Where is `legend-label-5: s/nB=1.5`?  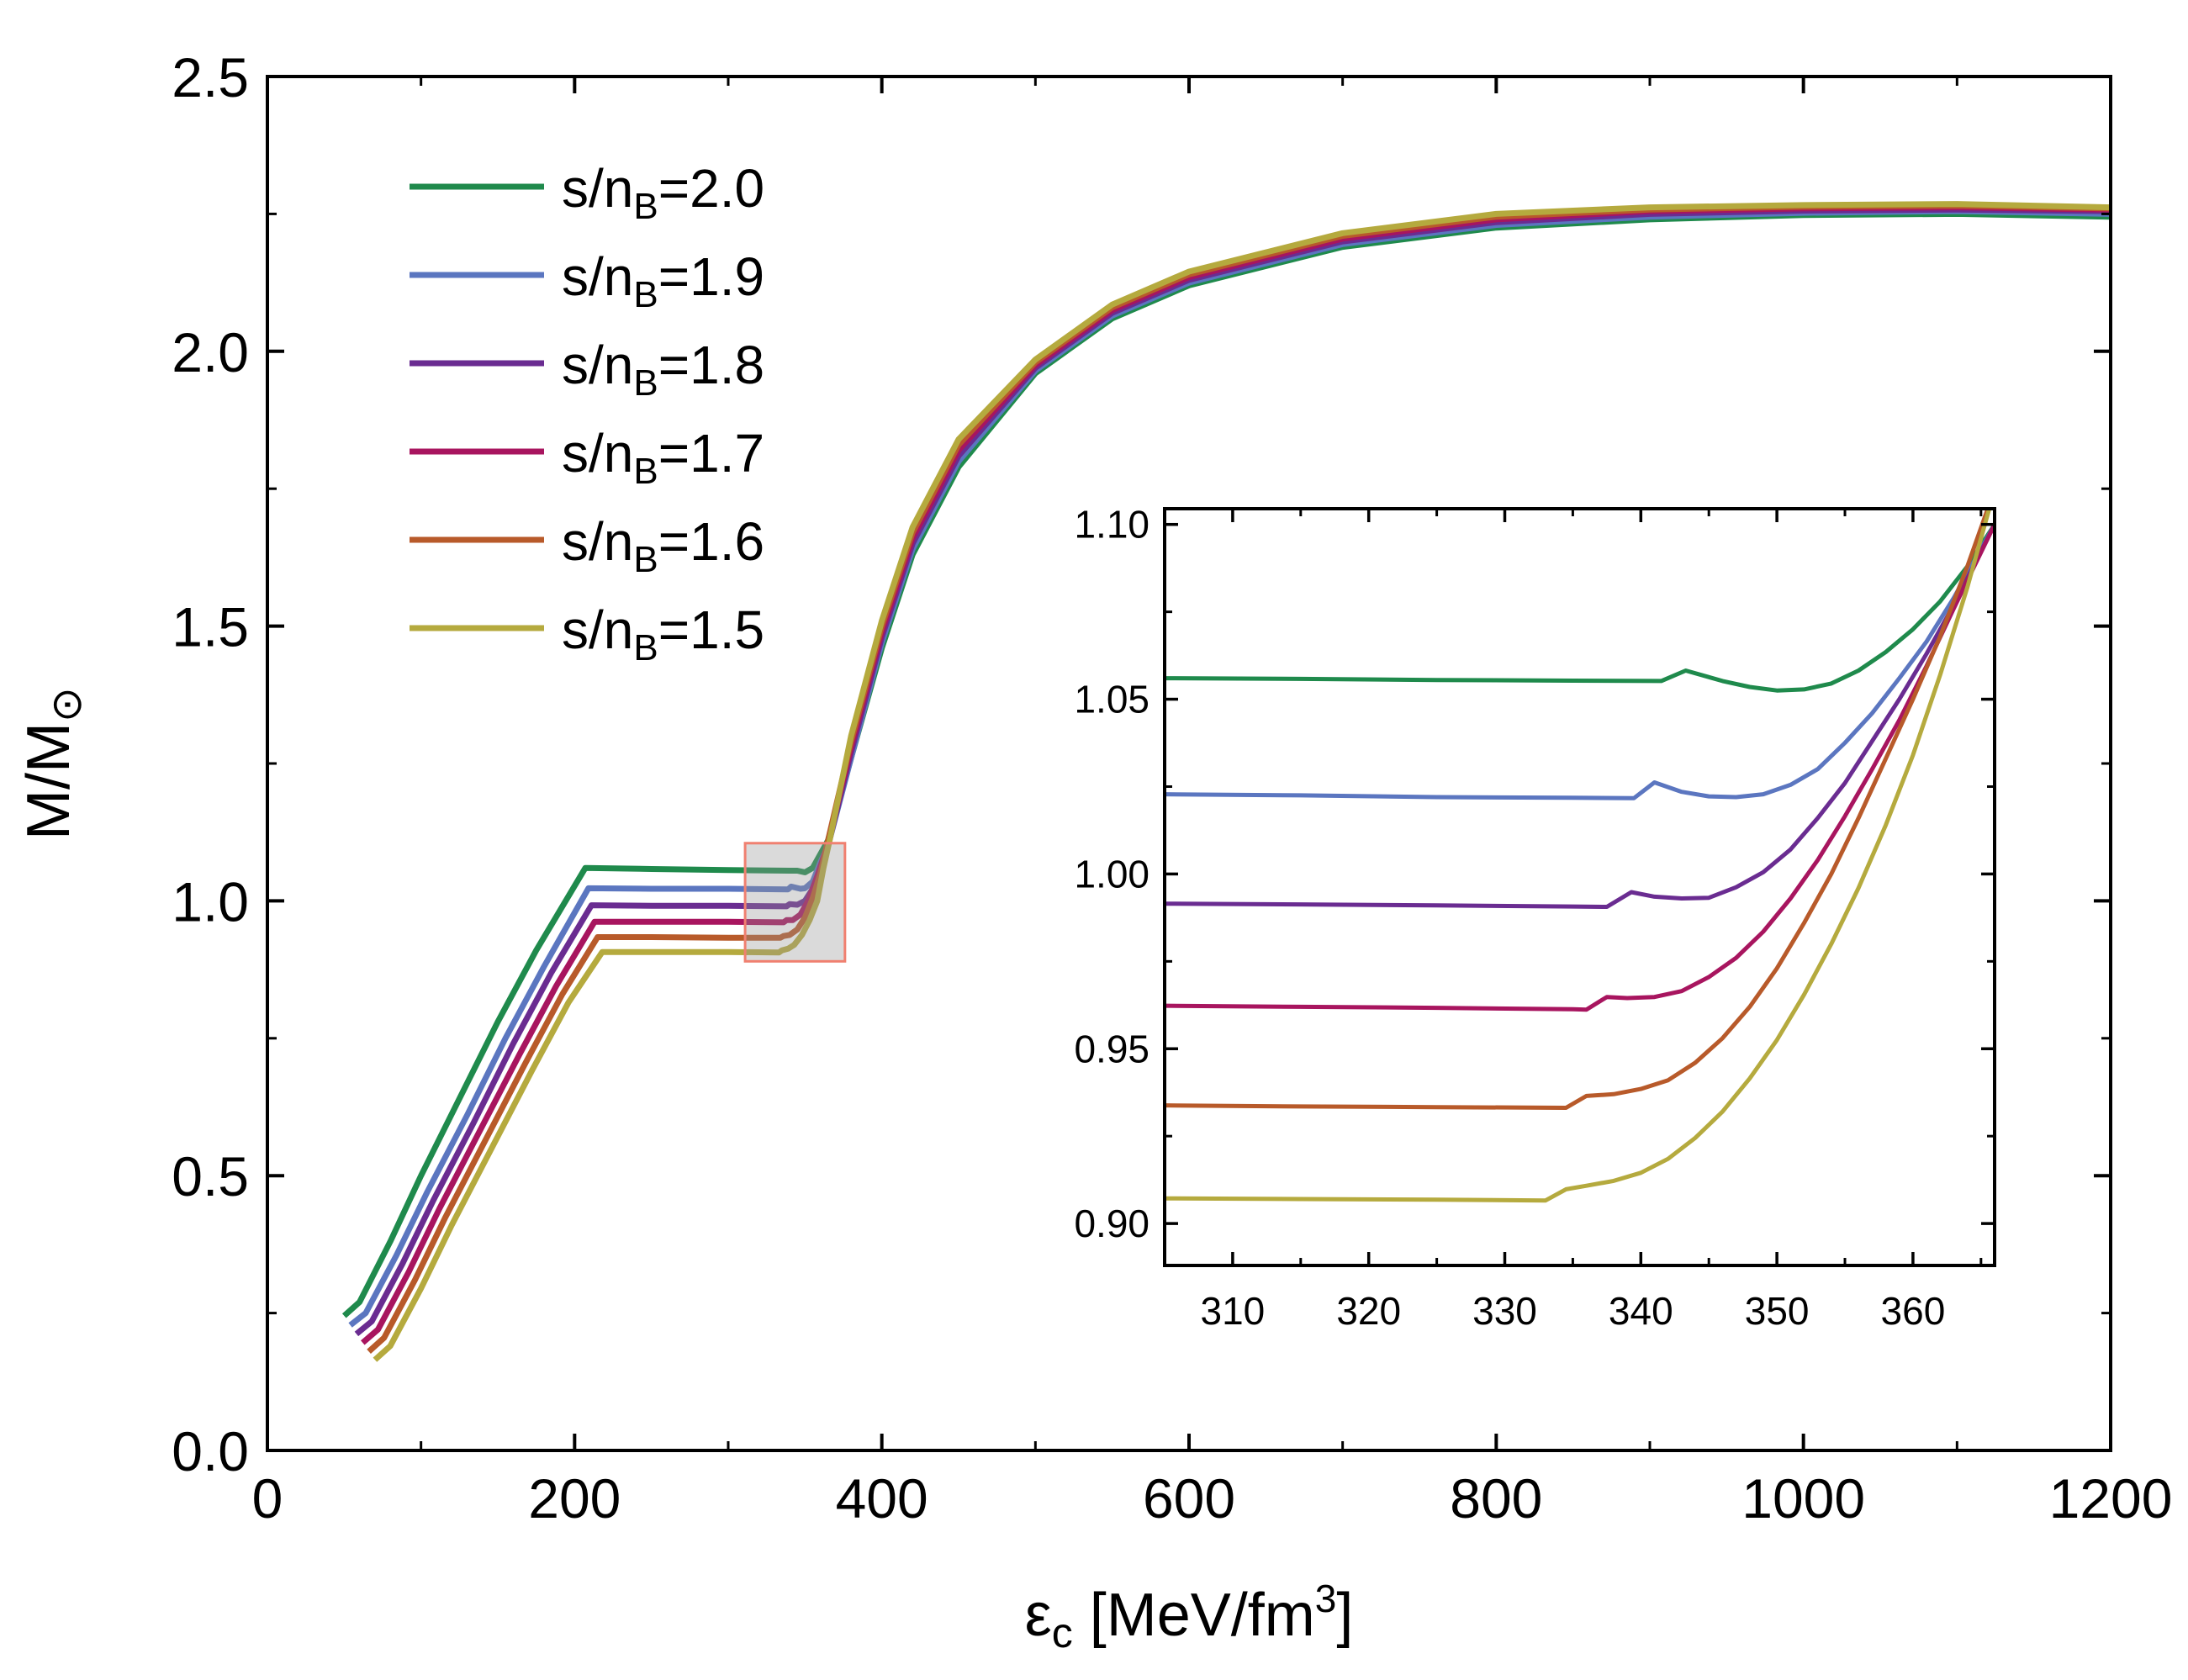 legend-label-5: s/nB=1.5 is located at coordinates (663, 634).